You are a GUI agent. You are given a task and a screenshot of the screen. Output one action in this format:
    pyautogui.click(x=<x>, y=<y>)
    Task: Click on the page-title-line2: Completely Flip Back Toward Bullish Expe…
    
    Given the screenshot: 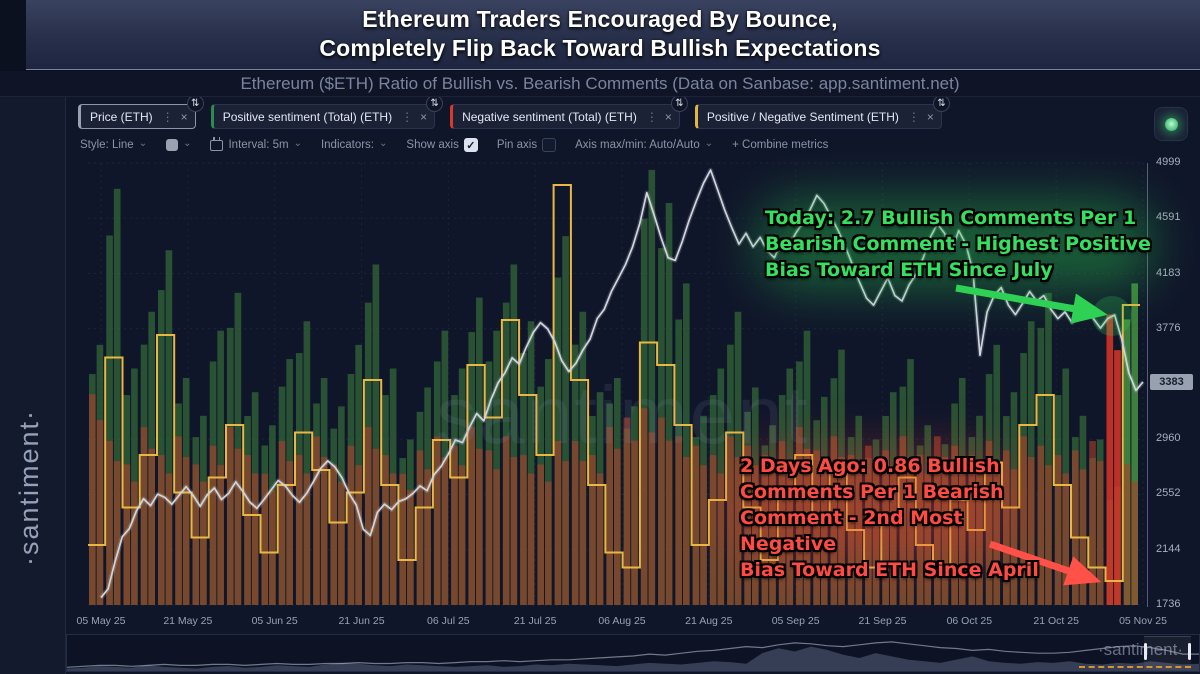 What is the action you would take?
    pyautogui.click(x=600, y=48)
    